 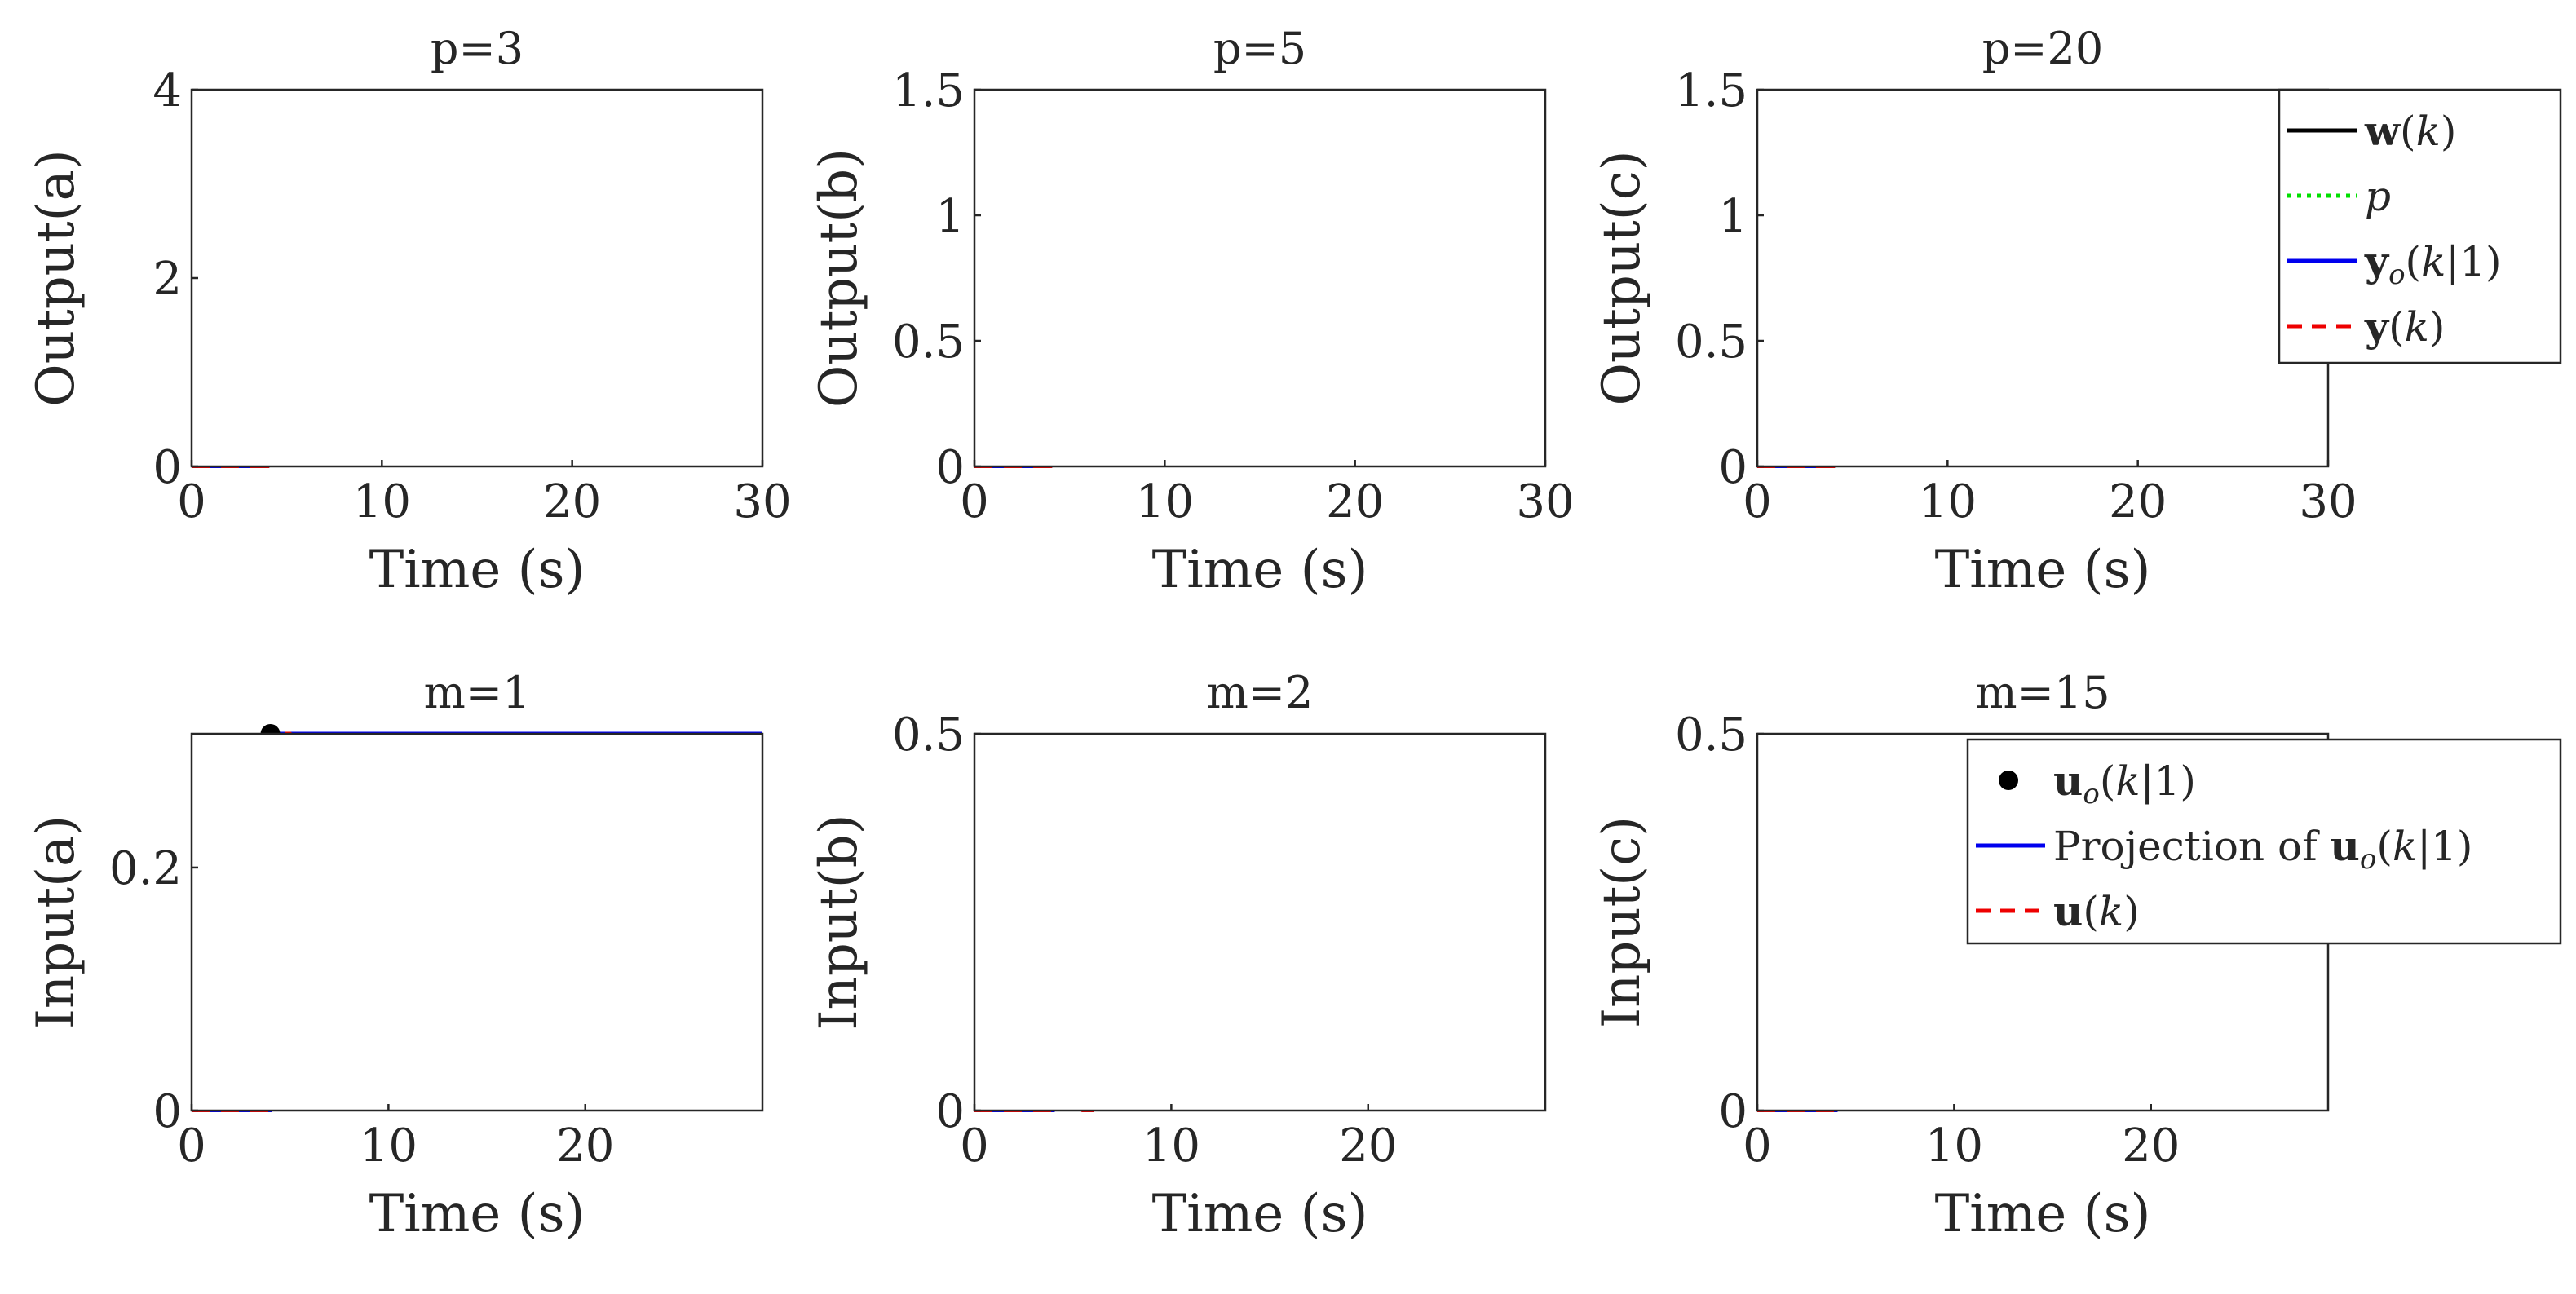 I want to click on panel-title: p=3, so click(x=478, y=48).